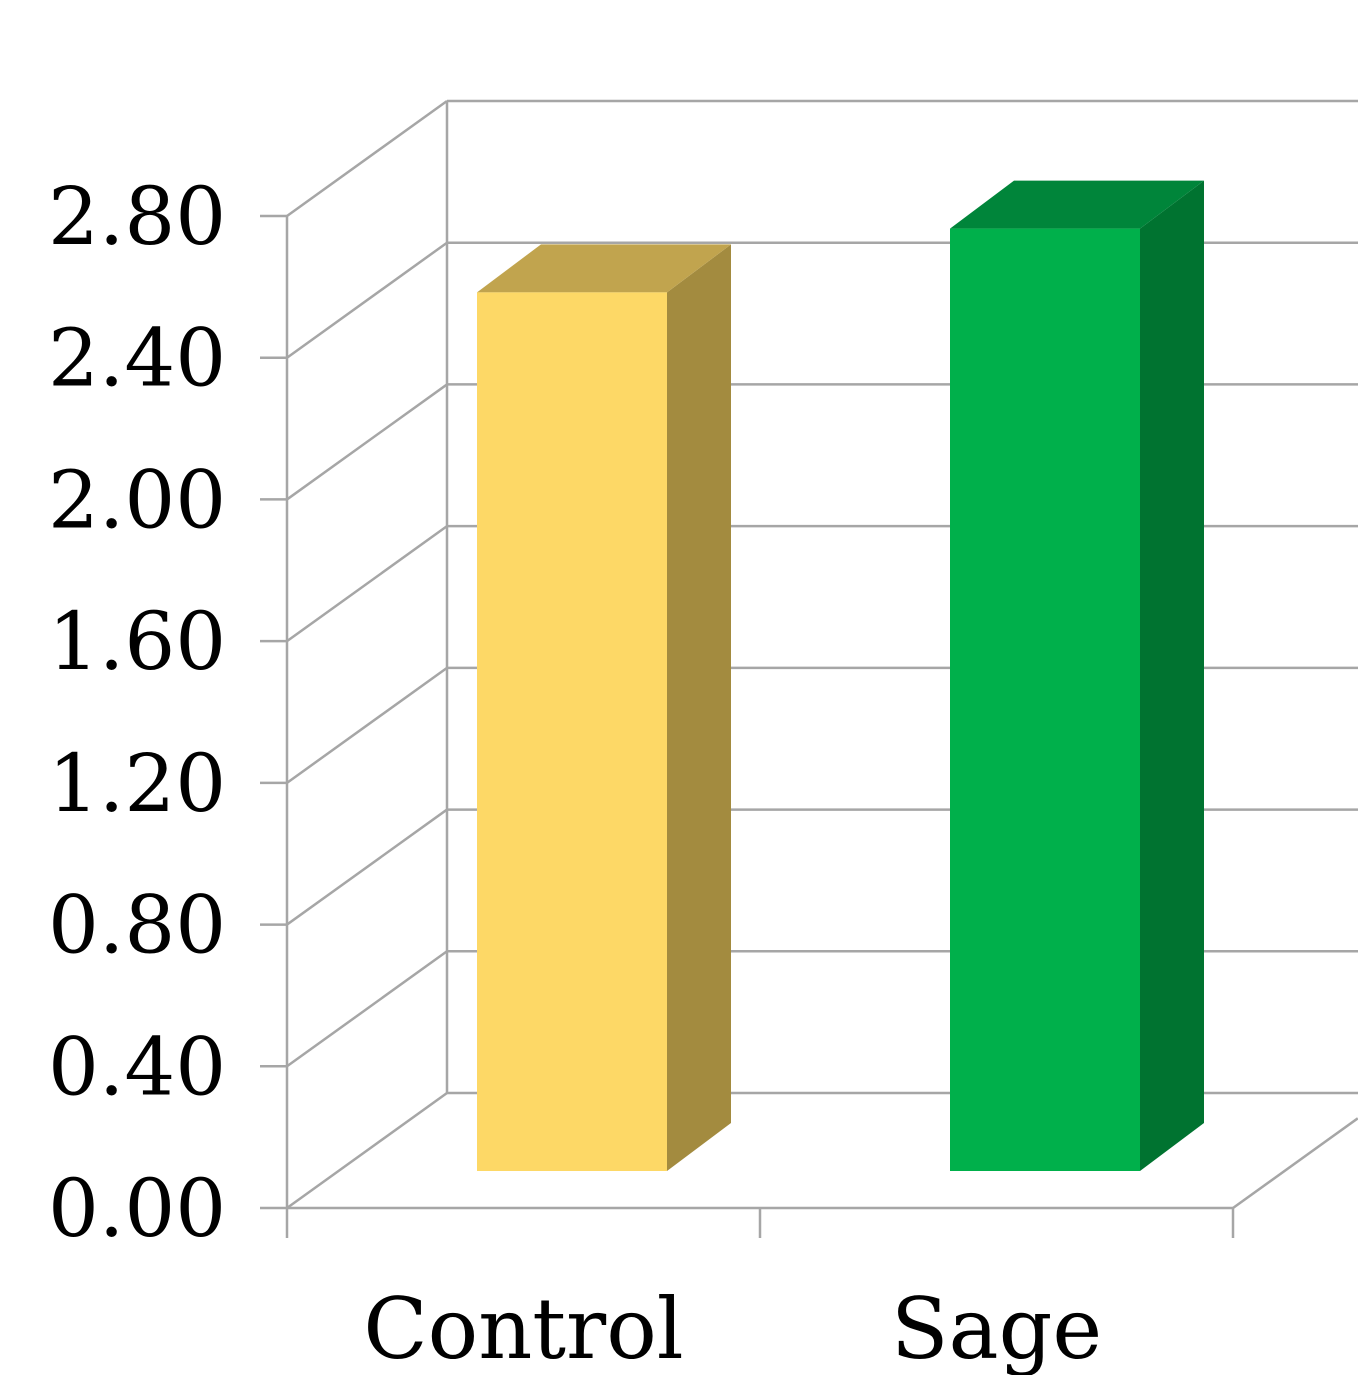 This screenshot has height=1375, width=1358. What do you see at coordinates (137, 925) in the screenshot?
I see `y-tick-label-2: 0.80` at bounding box center [137, 925].